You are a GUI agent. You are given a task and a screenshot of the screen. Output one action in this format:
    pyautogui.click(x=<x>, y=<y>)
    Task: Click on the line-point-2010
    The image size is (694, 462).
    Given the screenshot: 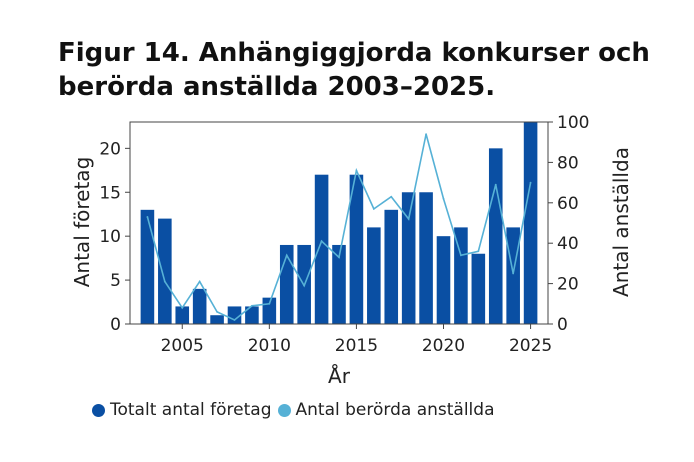 What is the action you would take?
    pyautogui.click(x=269, y=303)
    